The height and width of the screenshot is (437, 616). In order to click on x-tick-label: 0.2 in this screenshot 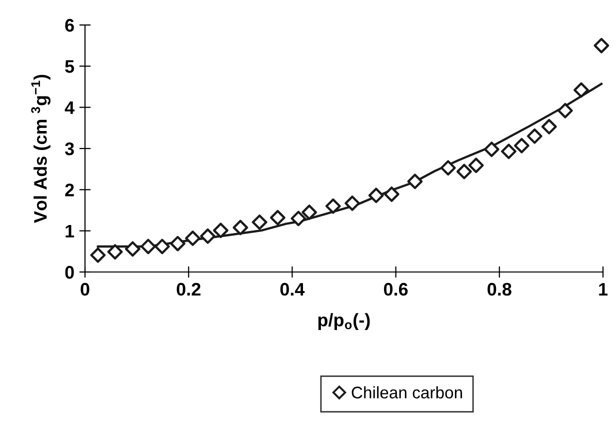, I will do `click(188, 289)`.